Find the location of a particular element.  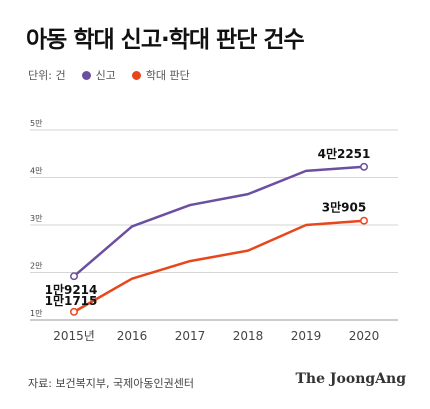

y-tick-label: 4만 is located at coordinates (36, 171).